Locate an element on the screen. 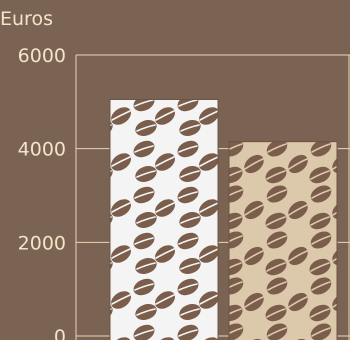 The width and height of the screenshot is (350, 340). y-tick-label-2000: 2000 is located at coordinates (42, 243).